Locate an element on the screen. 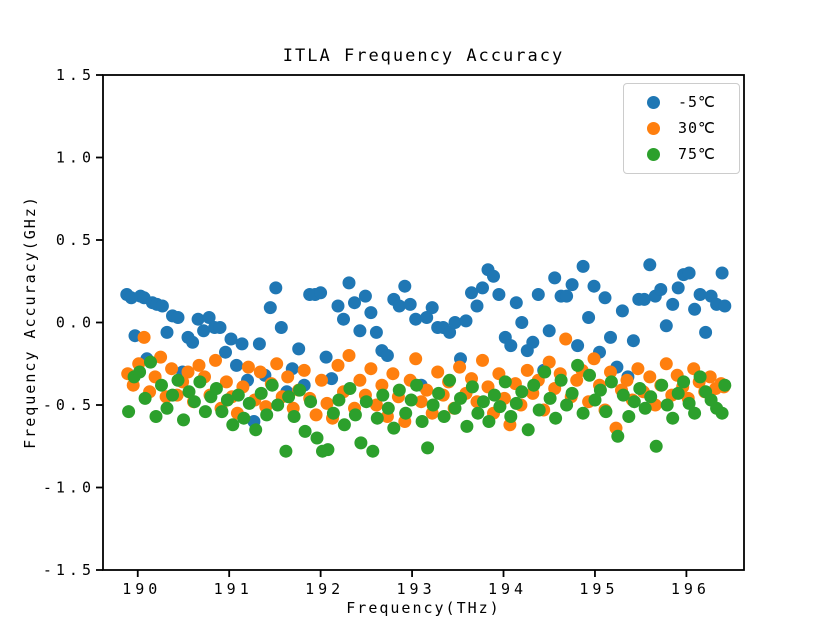 The height and width of the screenshot is (642, 828). y-tick-label: -1.0 is located at coordinates (69, 488).